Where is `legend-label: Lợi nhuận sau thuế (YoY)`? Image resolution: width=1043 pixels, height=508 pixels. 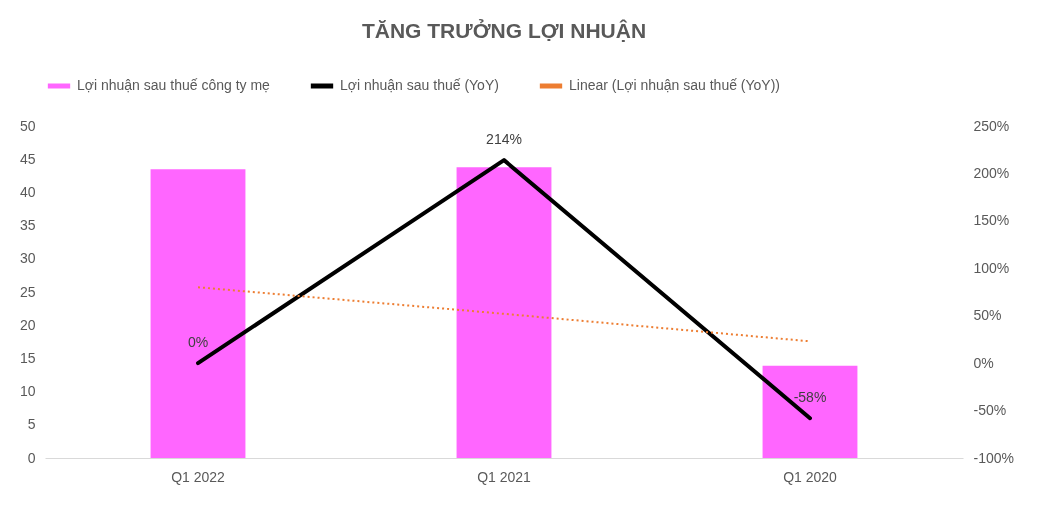 legend-label: Lợi nhuận sau thuế (YoY) is located at coordinates (419, 85).